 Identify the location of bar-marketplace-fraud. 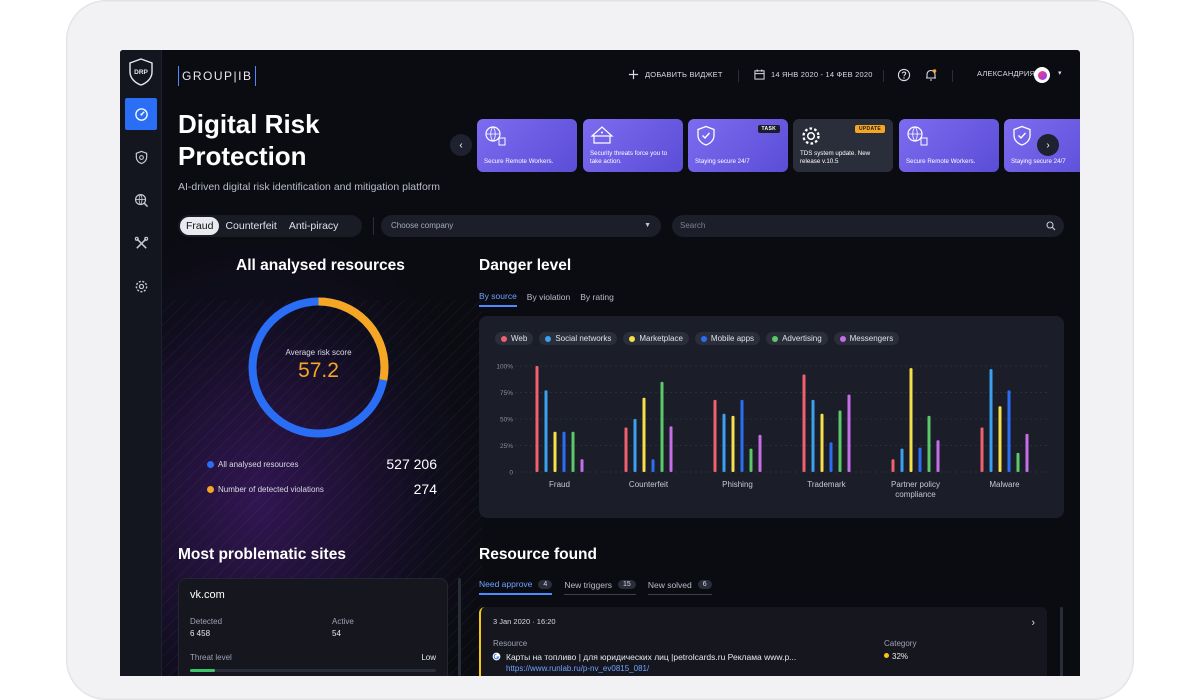
(555, 451).